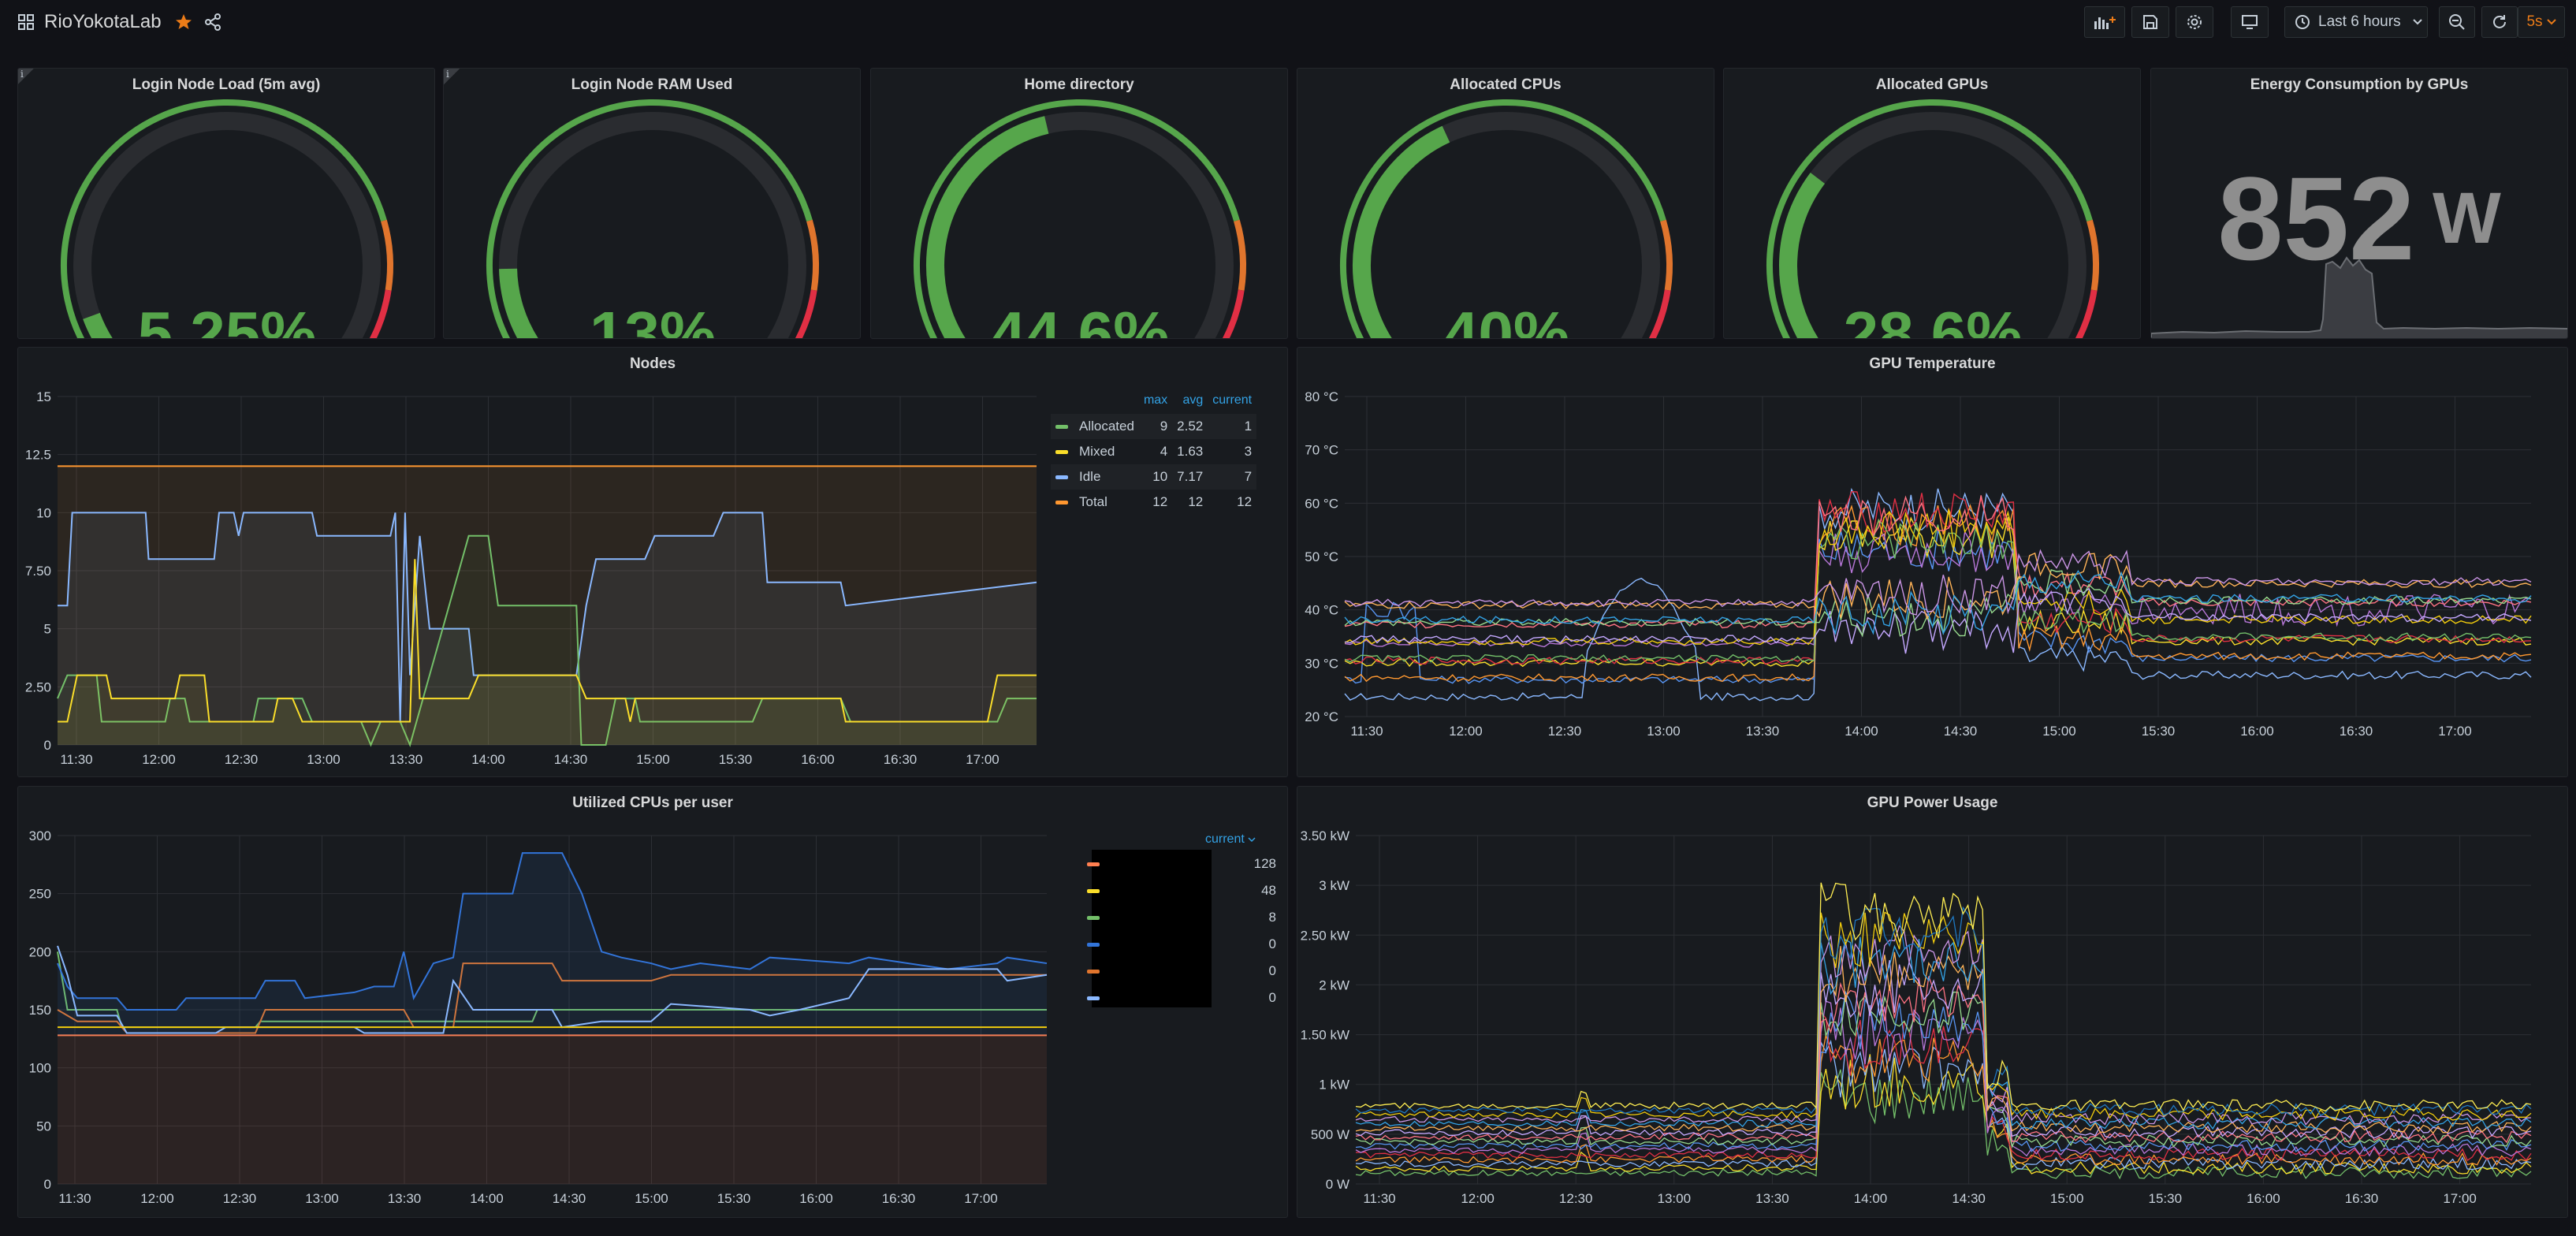  I want to click on gpu-power-8-series-line, so click(1943, 1060).